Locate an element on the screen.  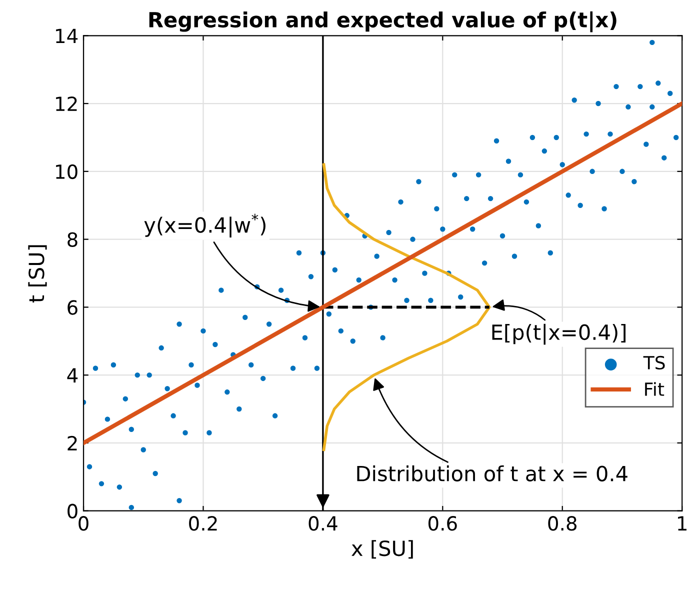
y-tick-label: 14 is located at coordinates (67, 36).